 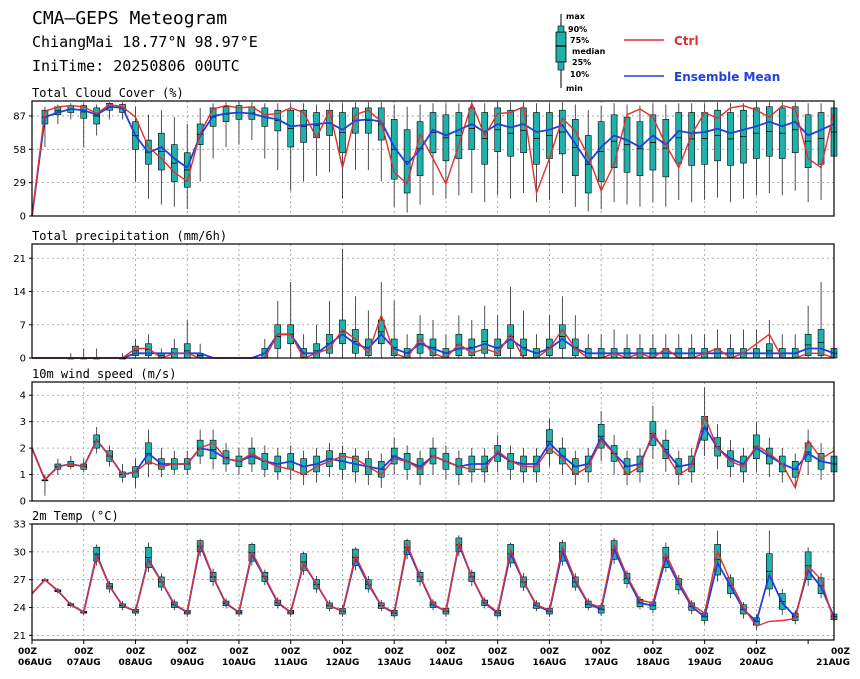 I want to click on init-time-label: IniTime: 20250806 00UTC, so click(x=136, y=66).